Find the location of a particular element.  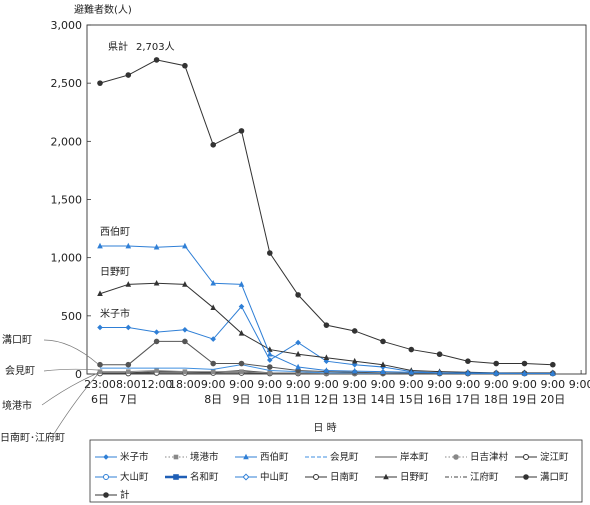

x-tick-label-day: 18日 is located at coordinates (496, 399).